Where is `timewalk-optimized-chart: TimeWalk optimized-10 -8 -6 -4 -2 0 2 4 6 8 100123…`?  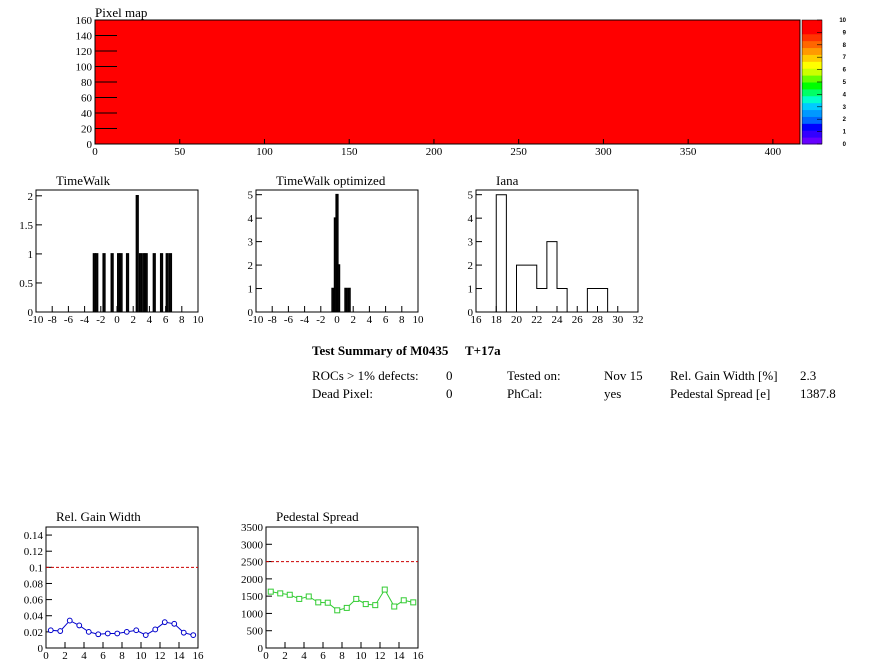
timewalk-optimized-chart: TimeWalk optimized-10 -8 -6 -4 -2 0 2 4 6 8 100123… is located at coordinates (336, 249).